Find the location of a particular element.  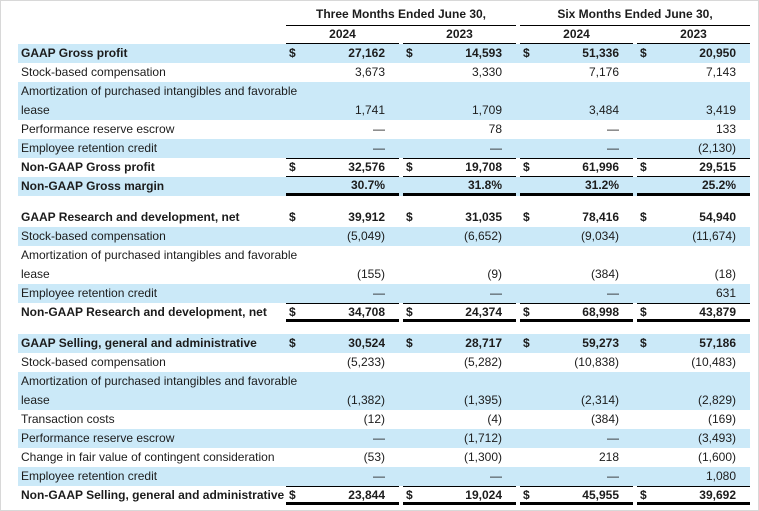

table-row: Employee retention credit — — — 1,080 is located at coordinates (384, 476).